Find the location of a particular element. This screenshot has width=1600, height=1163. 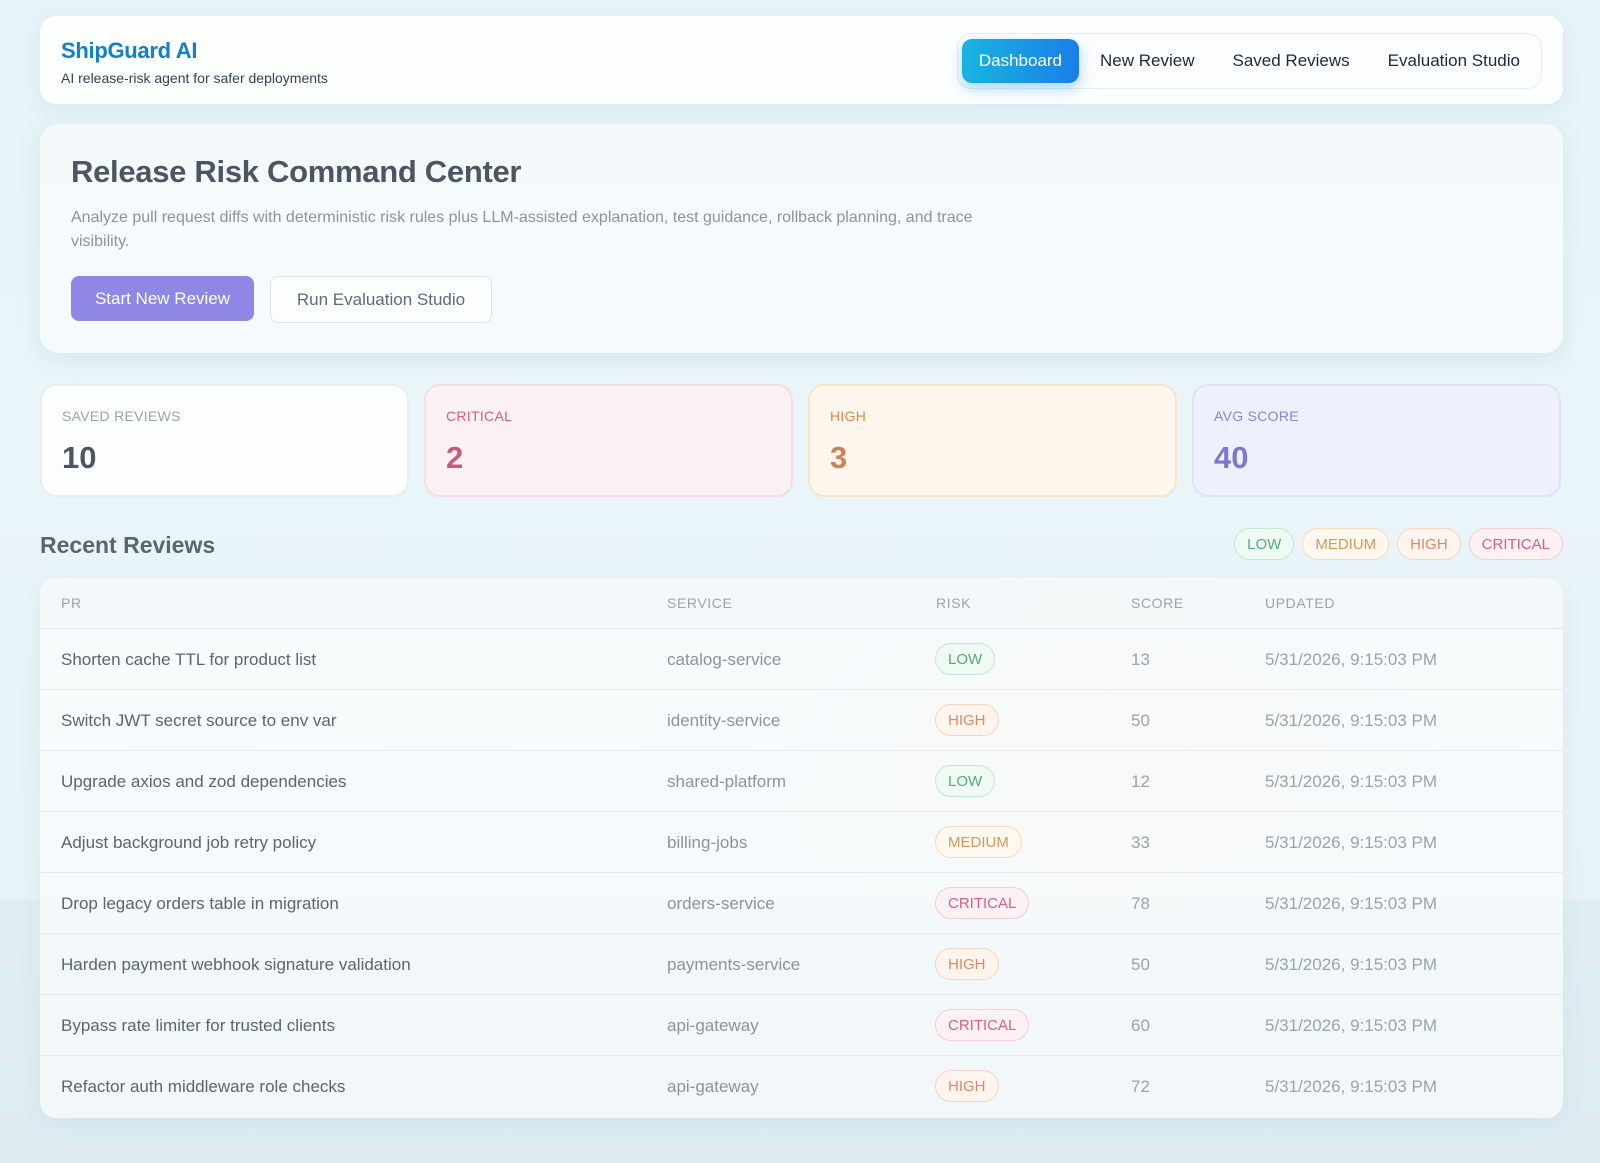

stat-label: AVG SCORE is located at coordinates (1256, 416).